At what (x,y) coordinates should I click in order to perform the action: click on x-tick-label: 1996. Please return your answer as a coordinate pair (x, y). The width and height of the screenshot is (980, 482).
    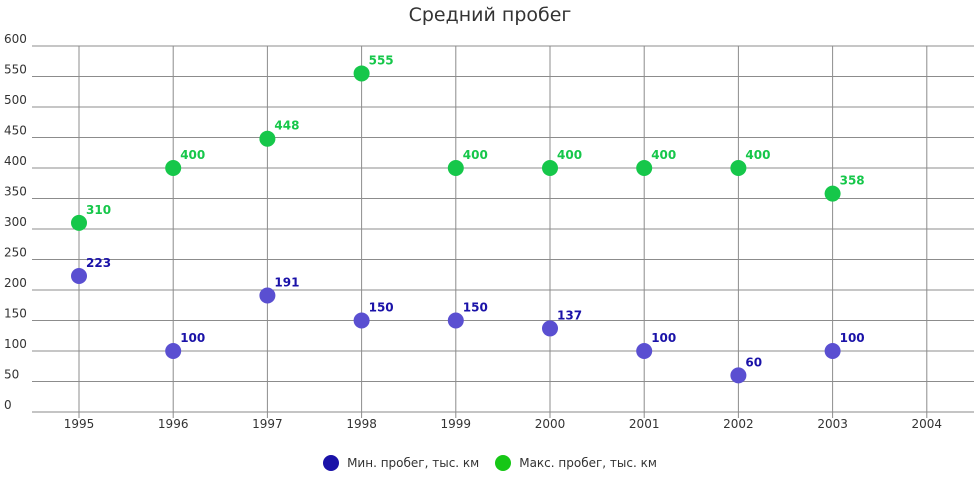
    Looking at the image, I should click on (173, 424).